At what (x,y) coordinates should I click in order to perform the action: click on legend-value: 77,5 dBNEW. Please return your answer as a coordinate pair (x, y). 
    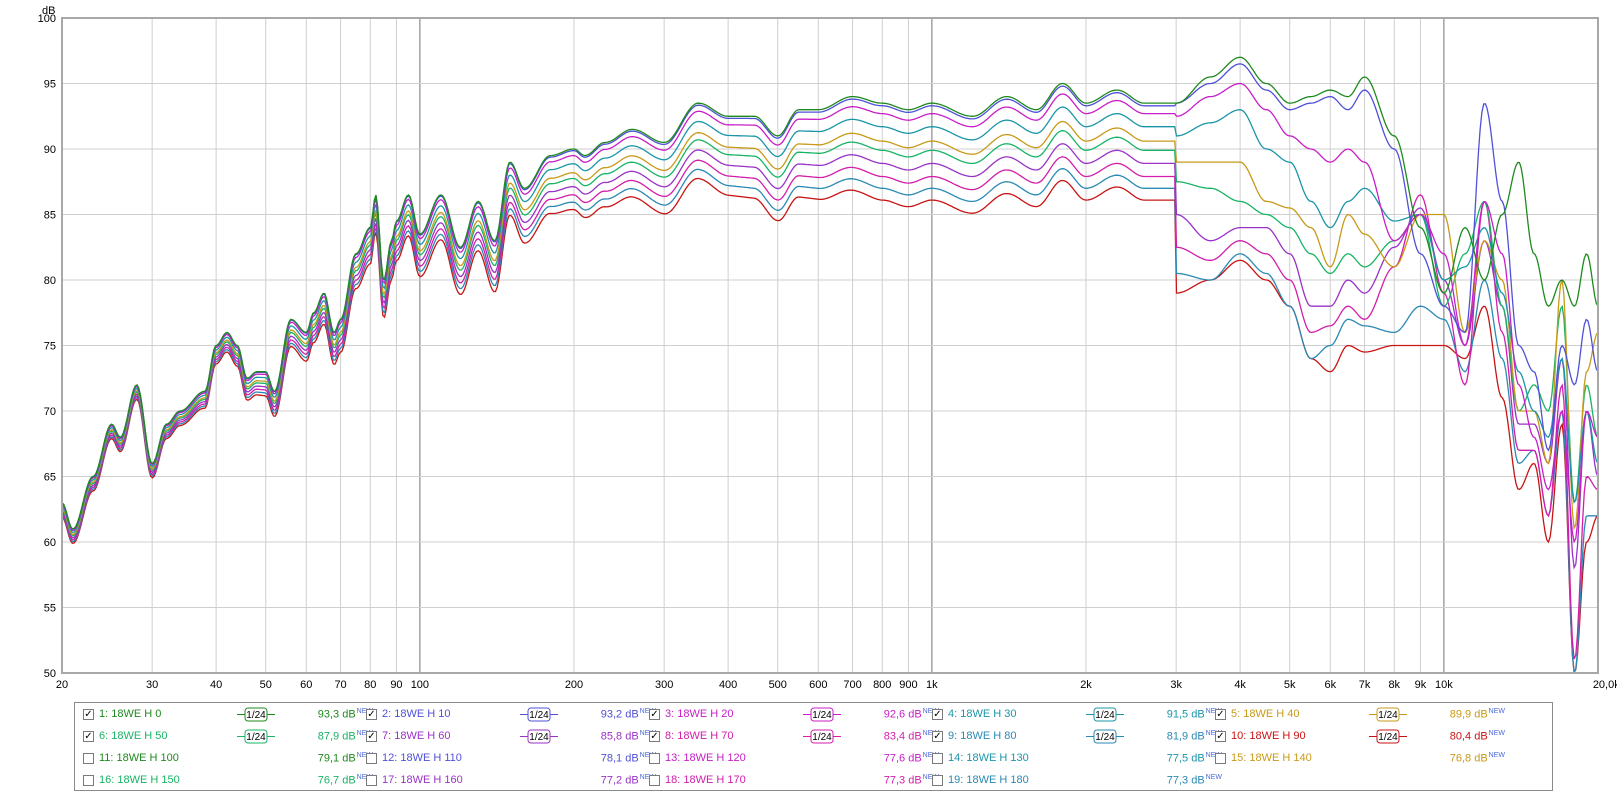
    Looking at the image, I should click on (1194, 758).